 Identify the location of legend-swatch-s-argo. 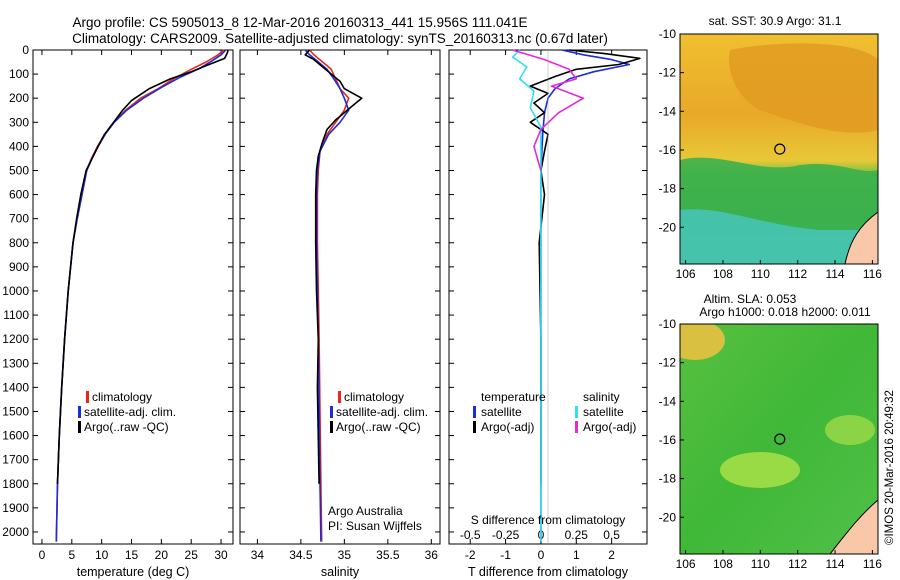
(576, 427).